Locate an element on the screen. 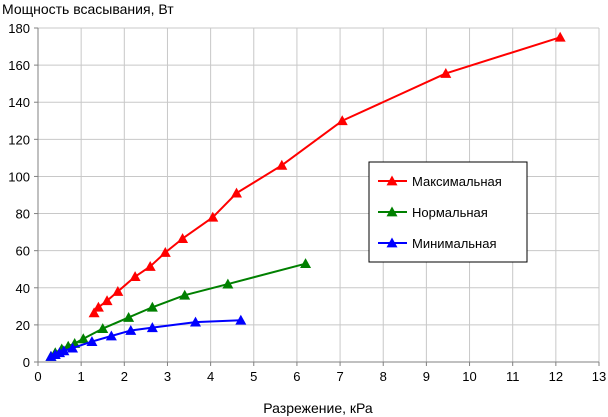 The height and width of the screenshot is (417, 608). x-tick-label: 9 is located at coordinates (426, 376).